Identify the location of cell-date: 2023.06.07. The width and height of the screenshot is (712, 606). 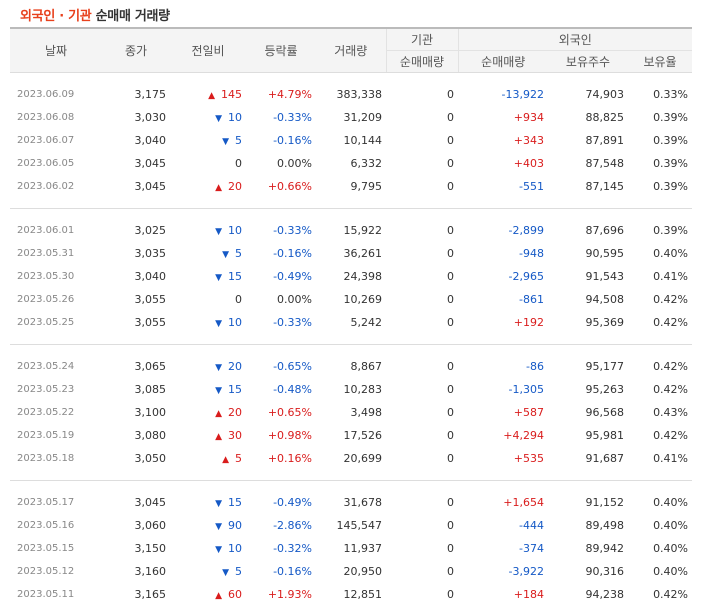
(56, 140).